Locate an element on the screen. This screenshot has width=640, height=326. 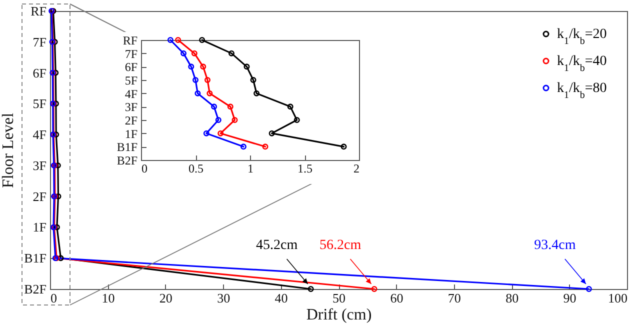
annotation: 93.4cm is located at coordinates (555, 245).